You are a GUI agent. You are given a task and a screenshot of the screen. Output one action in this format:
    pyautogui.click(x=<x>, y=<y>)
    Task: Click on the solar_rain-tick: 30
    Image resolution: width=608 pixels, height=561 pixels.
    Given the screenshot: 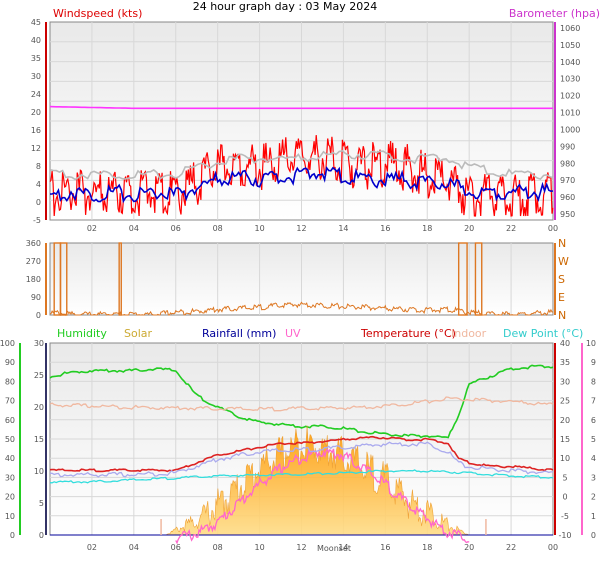 What is the action you would take?
    pyautogui.click(x=39, y=343)
    